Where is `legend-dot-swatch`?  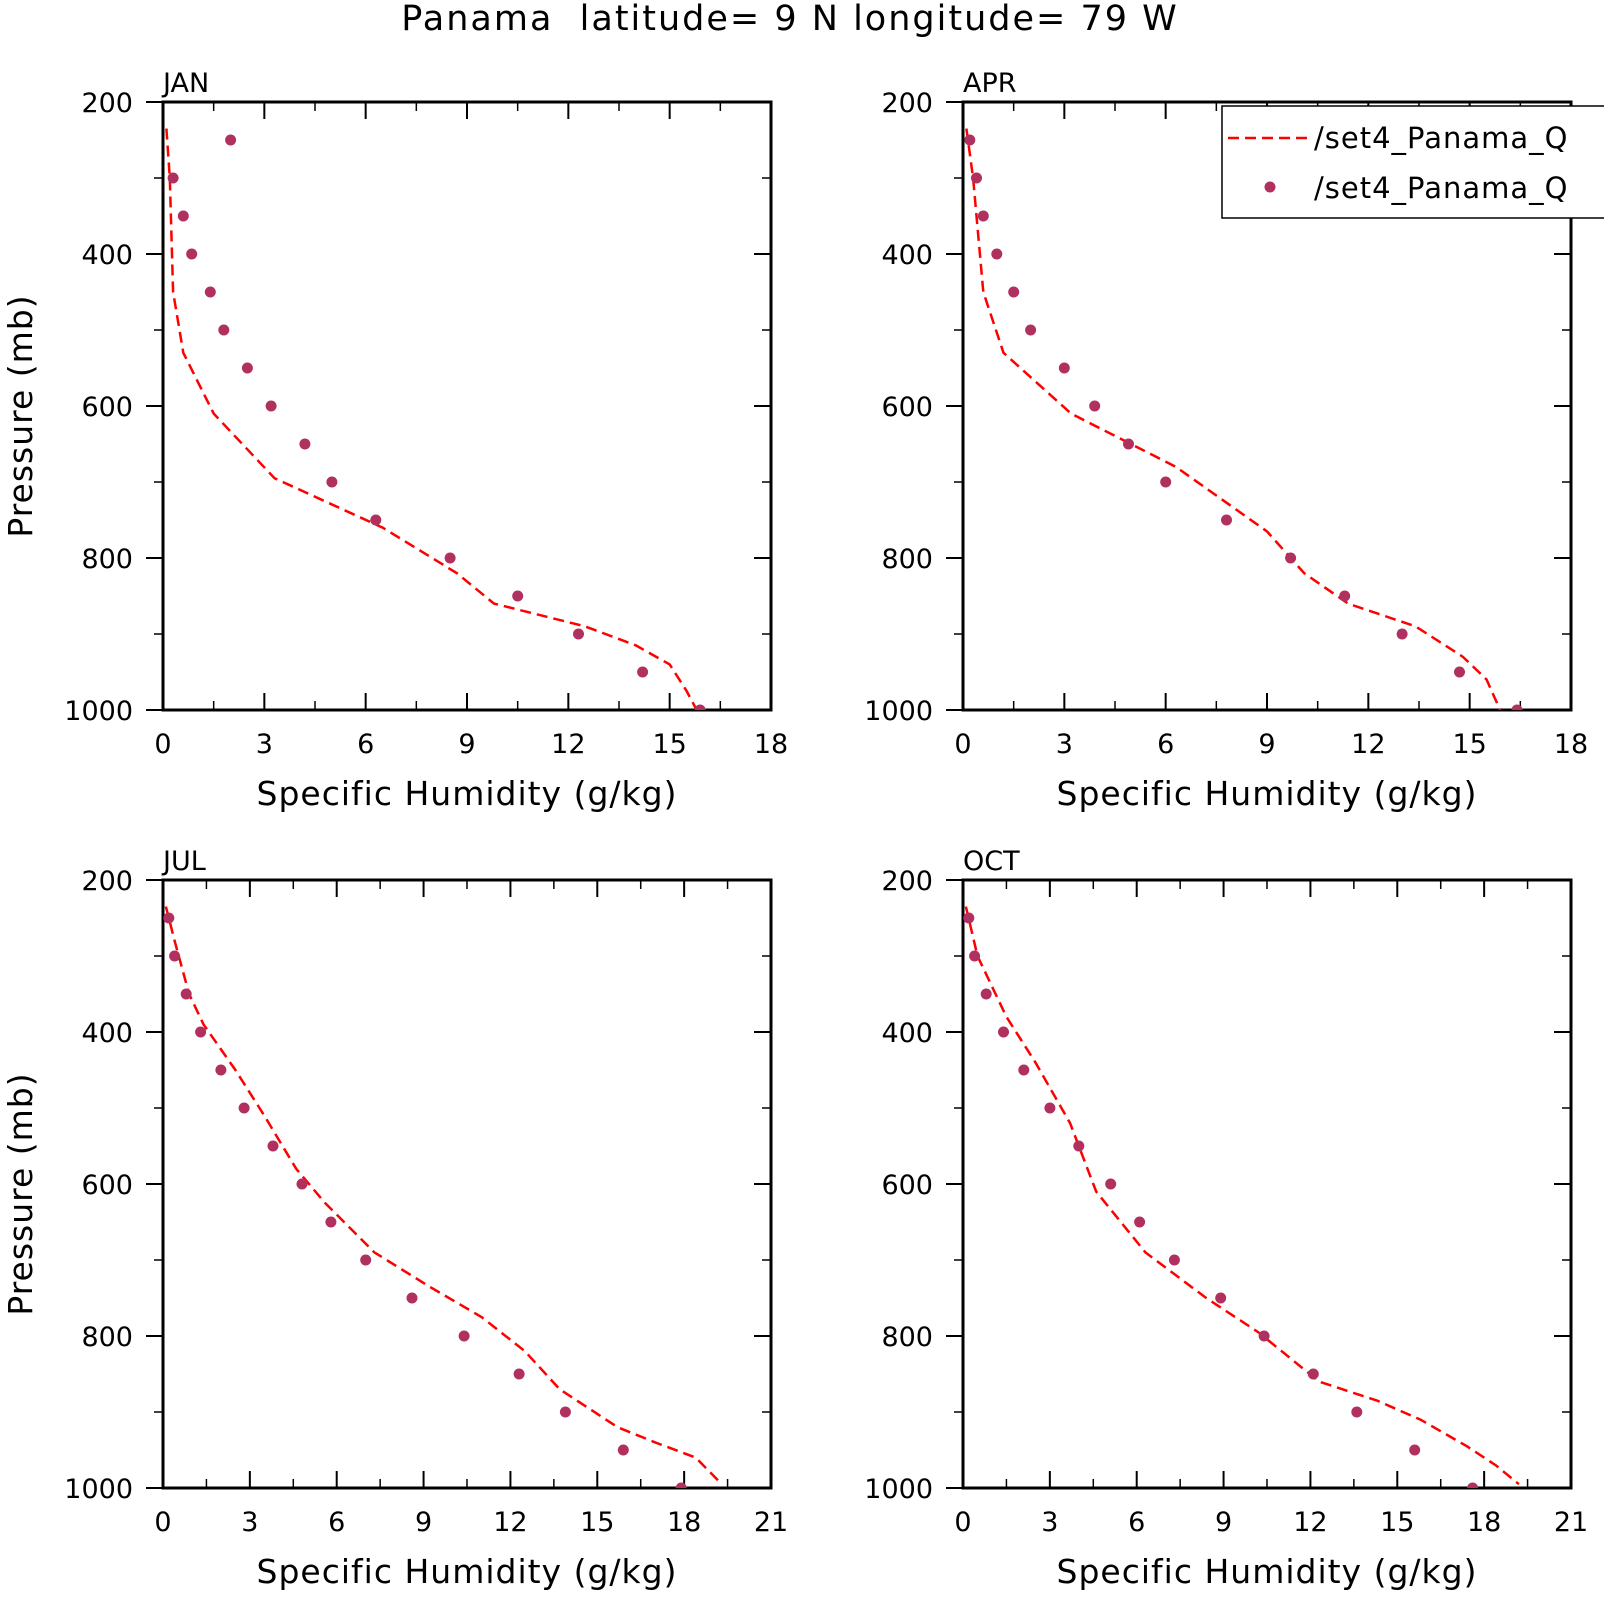 legend-dot-swatch is located at coordinates (1270, 187).